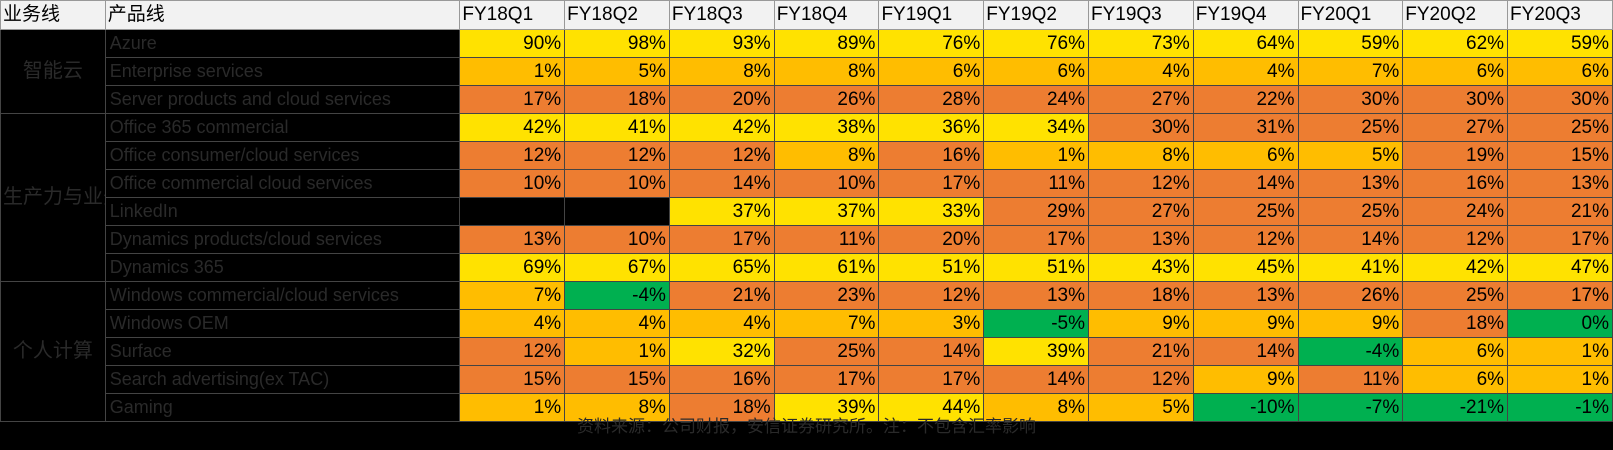 The image size is (1613, 450). Describe the element at coordinates (931, 127) in the screenshot. I see `growth-value-cell: 36%` at that location.